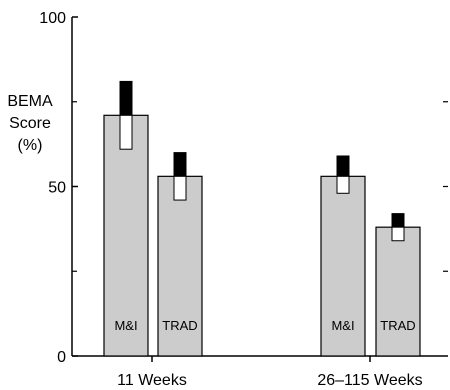  What do you see at coordinates (270, 372) in the screenshot?
I see `x-axis-category-labels: 11 Weeks 26–115 Weeks` at bounding box center [270, 372].